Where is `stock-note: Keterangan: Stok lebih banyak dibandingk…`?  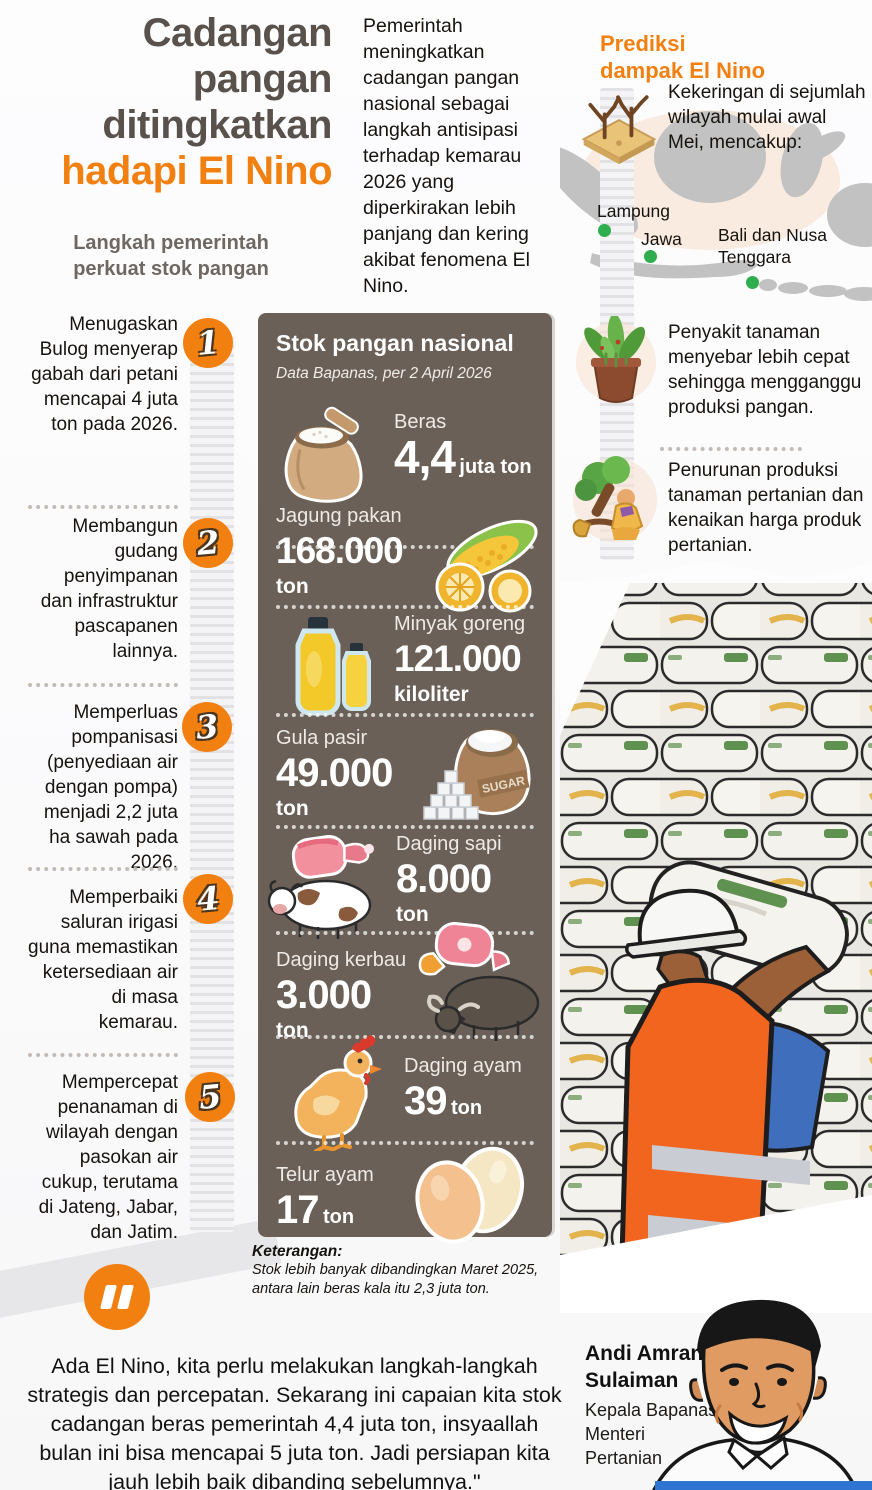 stock-note: Keterangan: Stok lebih banyak dibandingk… is located at coordinates (417, 1271).